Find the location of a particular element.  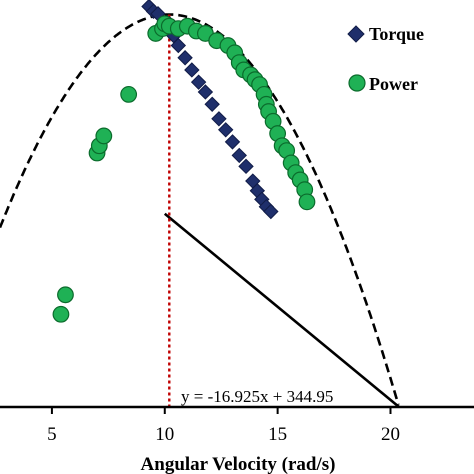

legend-torque-marker is located at coordinates (356, 34).